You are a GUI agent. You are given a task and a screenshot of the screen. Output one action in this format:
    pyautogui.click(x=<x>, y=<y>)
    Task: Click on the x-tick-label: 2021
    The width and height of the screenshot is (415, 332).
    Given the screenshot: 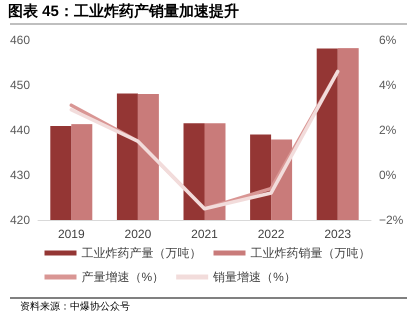 What is the action you would take?
    pyautogui.click(x=204, y=234)
    